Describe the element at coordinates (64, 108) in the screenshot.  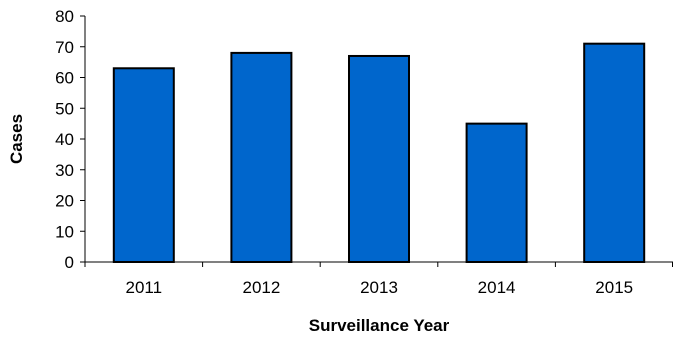
I see `y-tick-label: 50` at that location.